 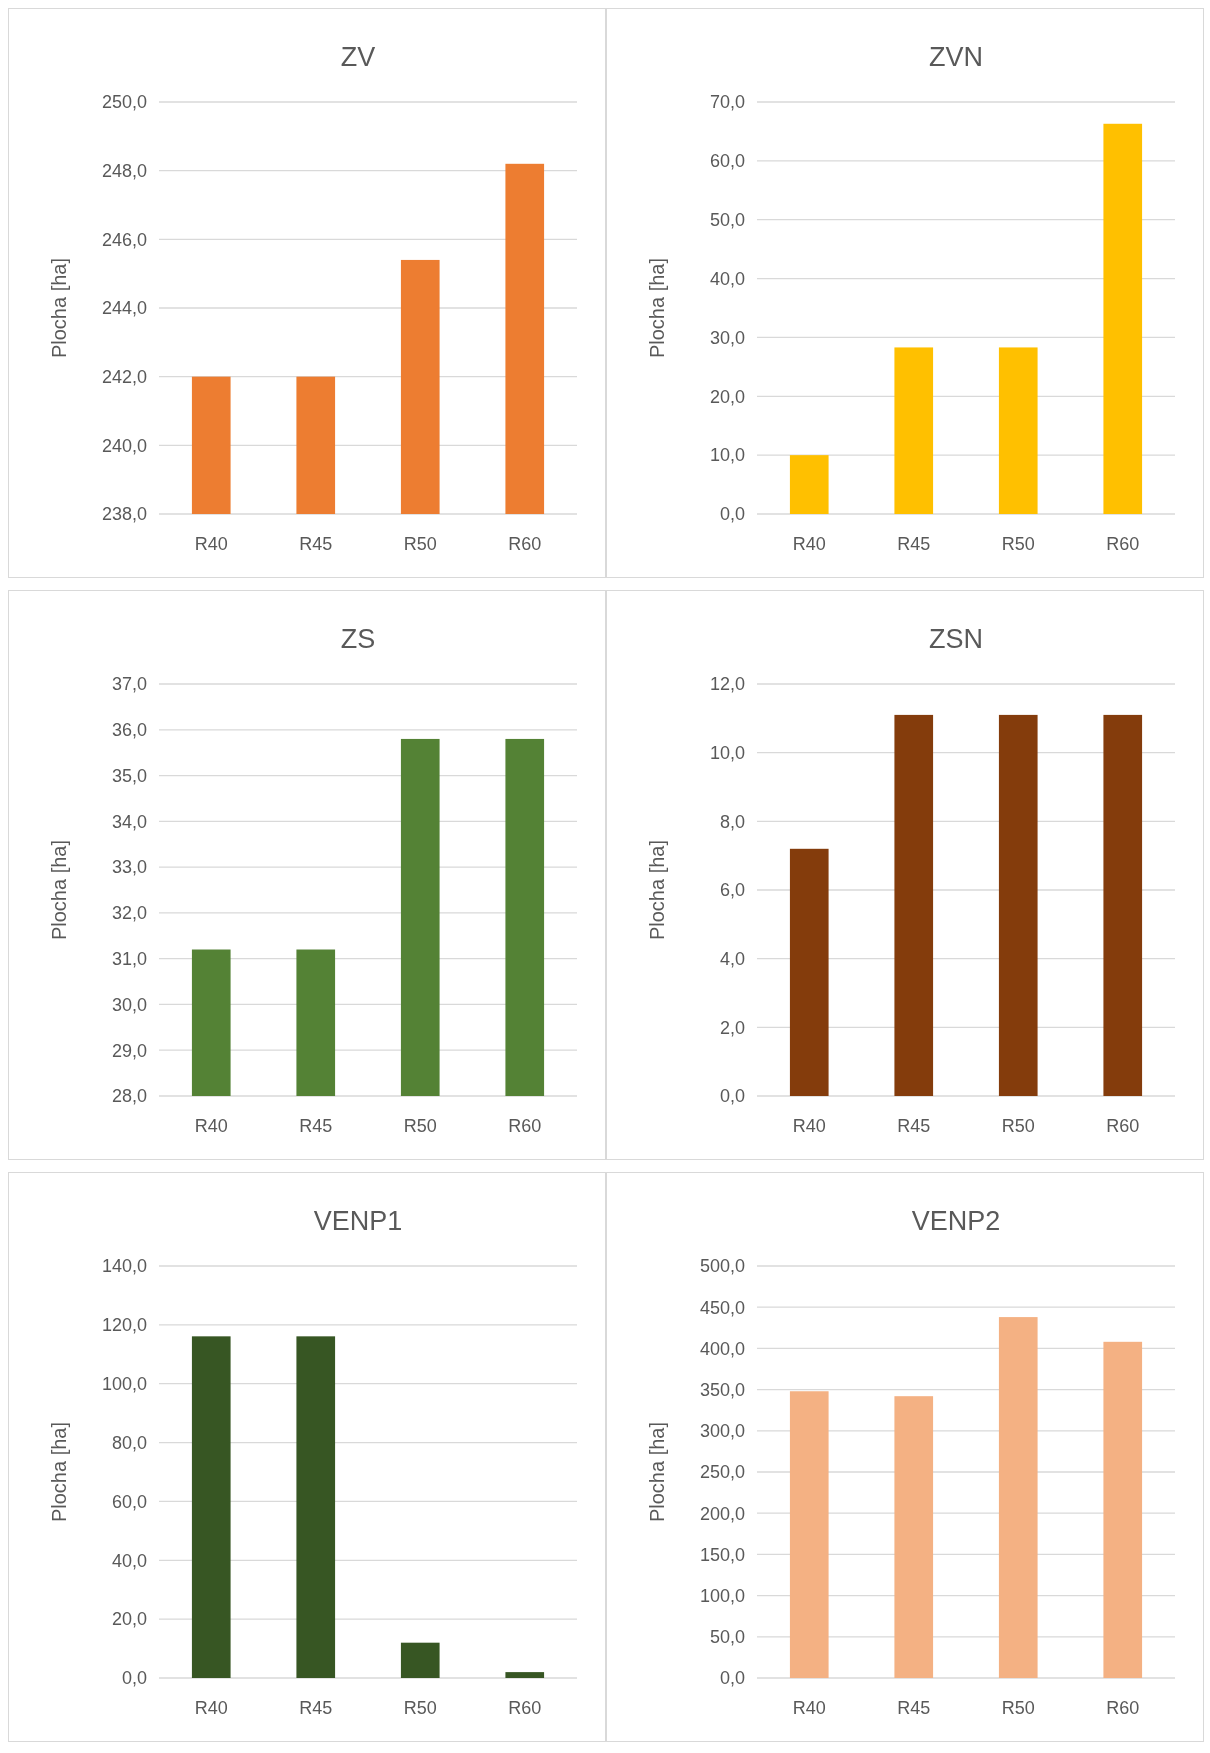 I want to click on chart-title: ZV, so click(x=358, y=57).